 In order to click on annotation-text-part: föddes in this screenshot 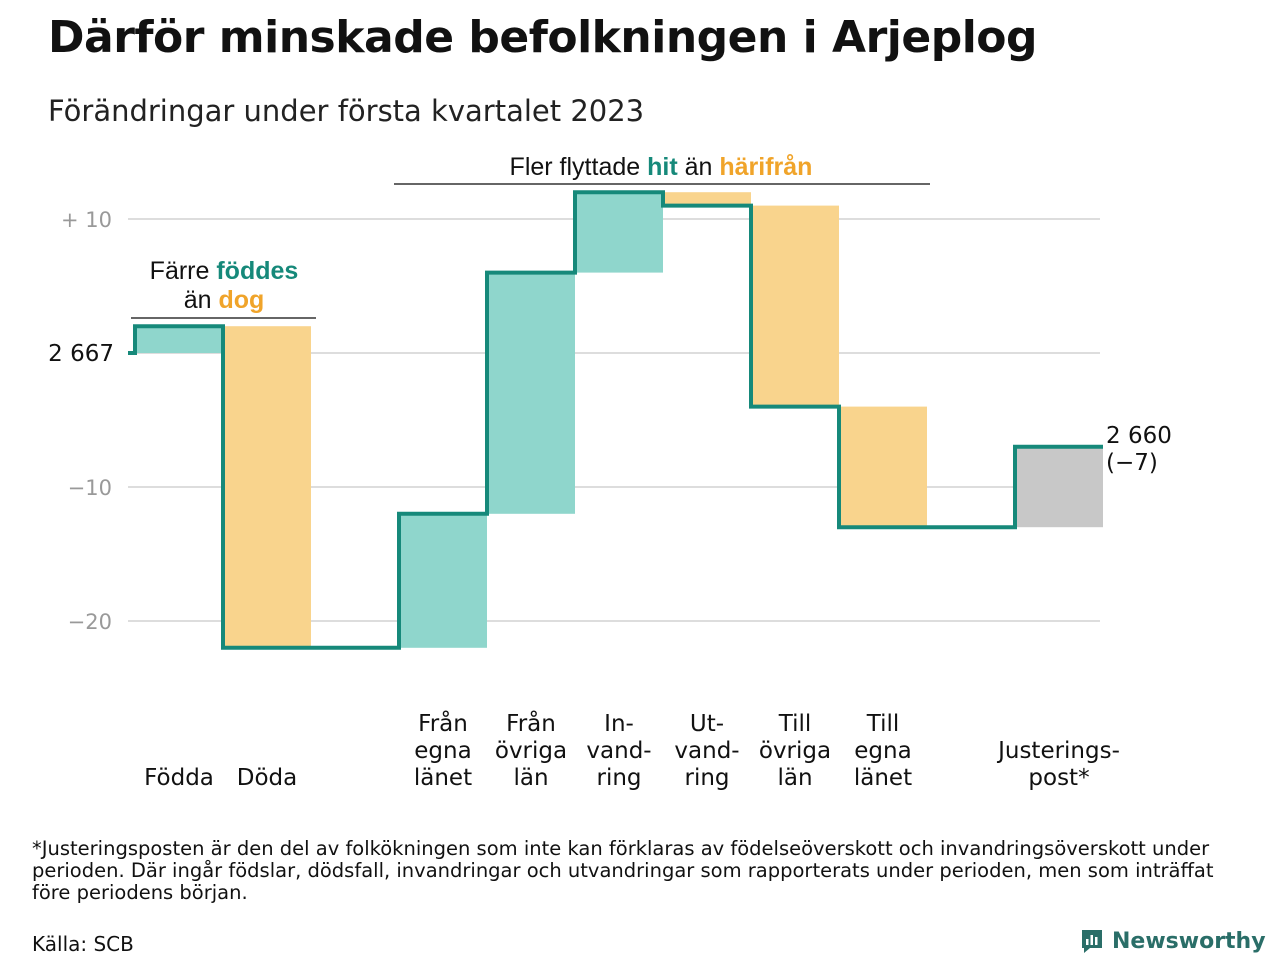, I will do `click(257, 271)`.